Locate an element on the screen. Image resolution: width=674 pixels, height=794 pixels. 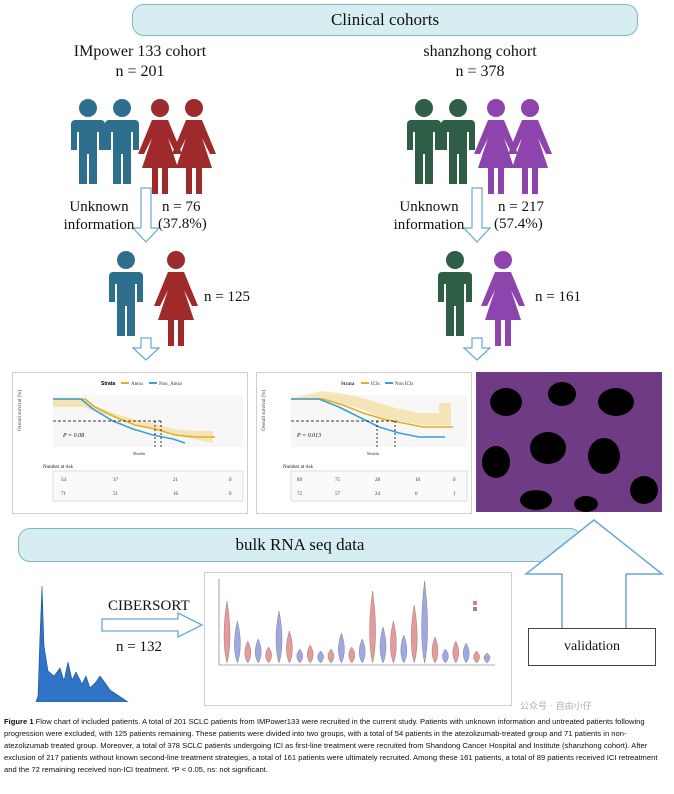
km-right-r2c3: 24 is located at coordinates (378, 494).